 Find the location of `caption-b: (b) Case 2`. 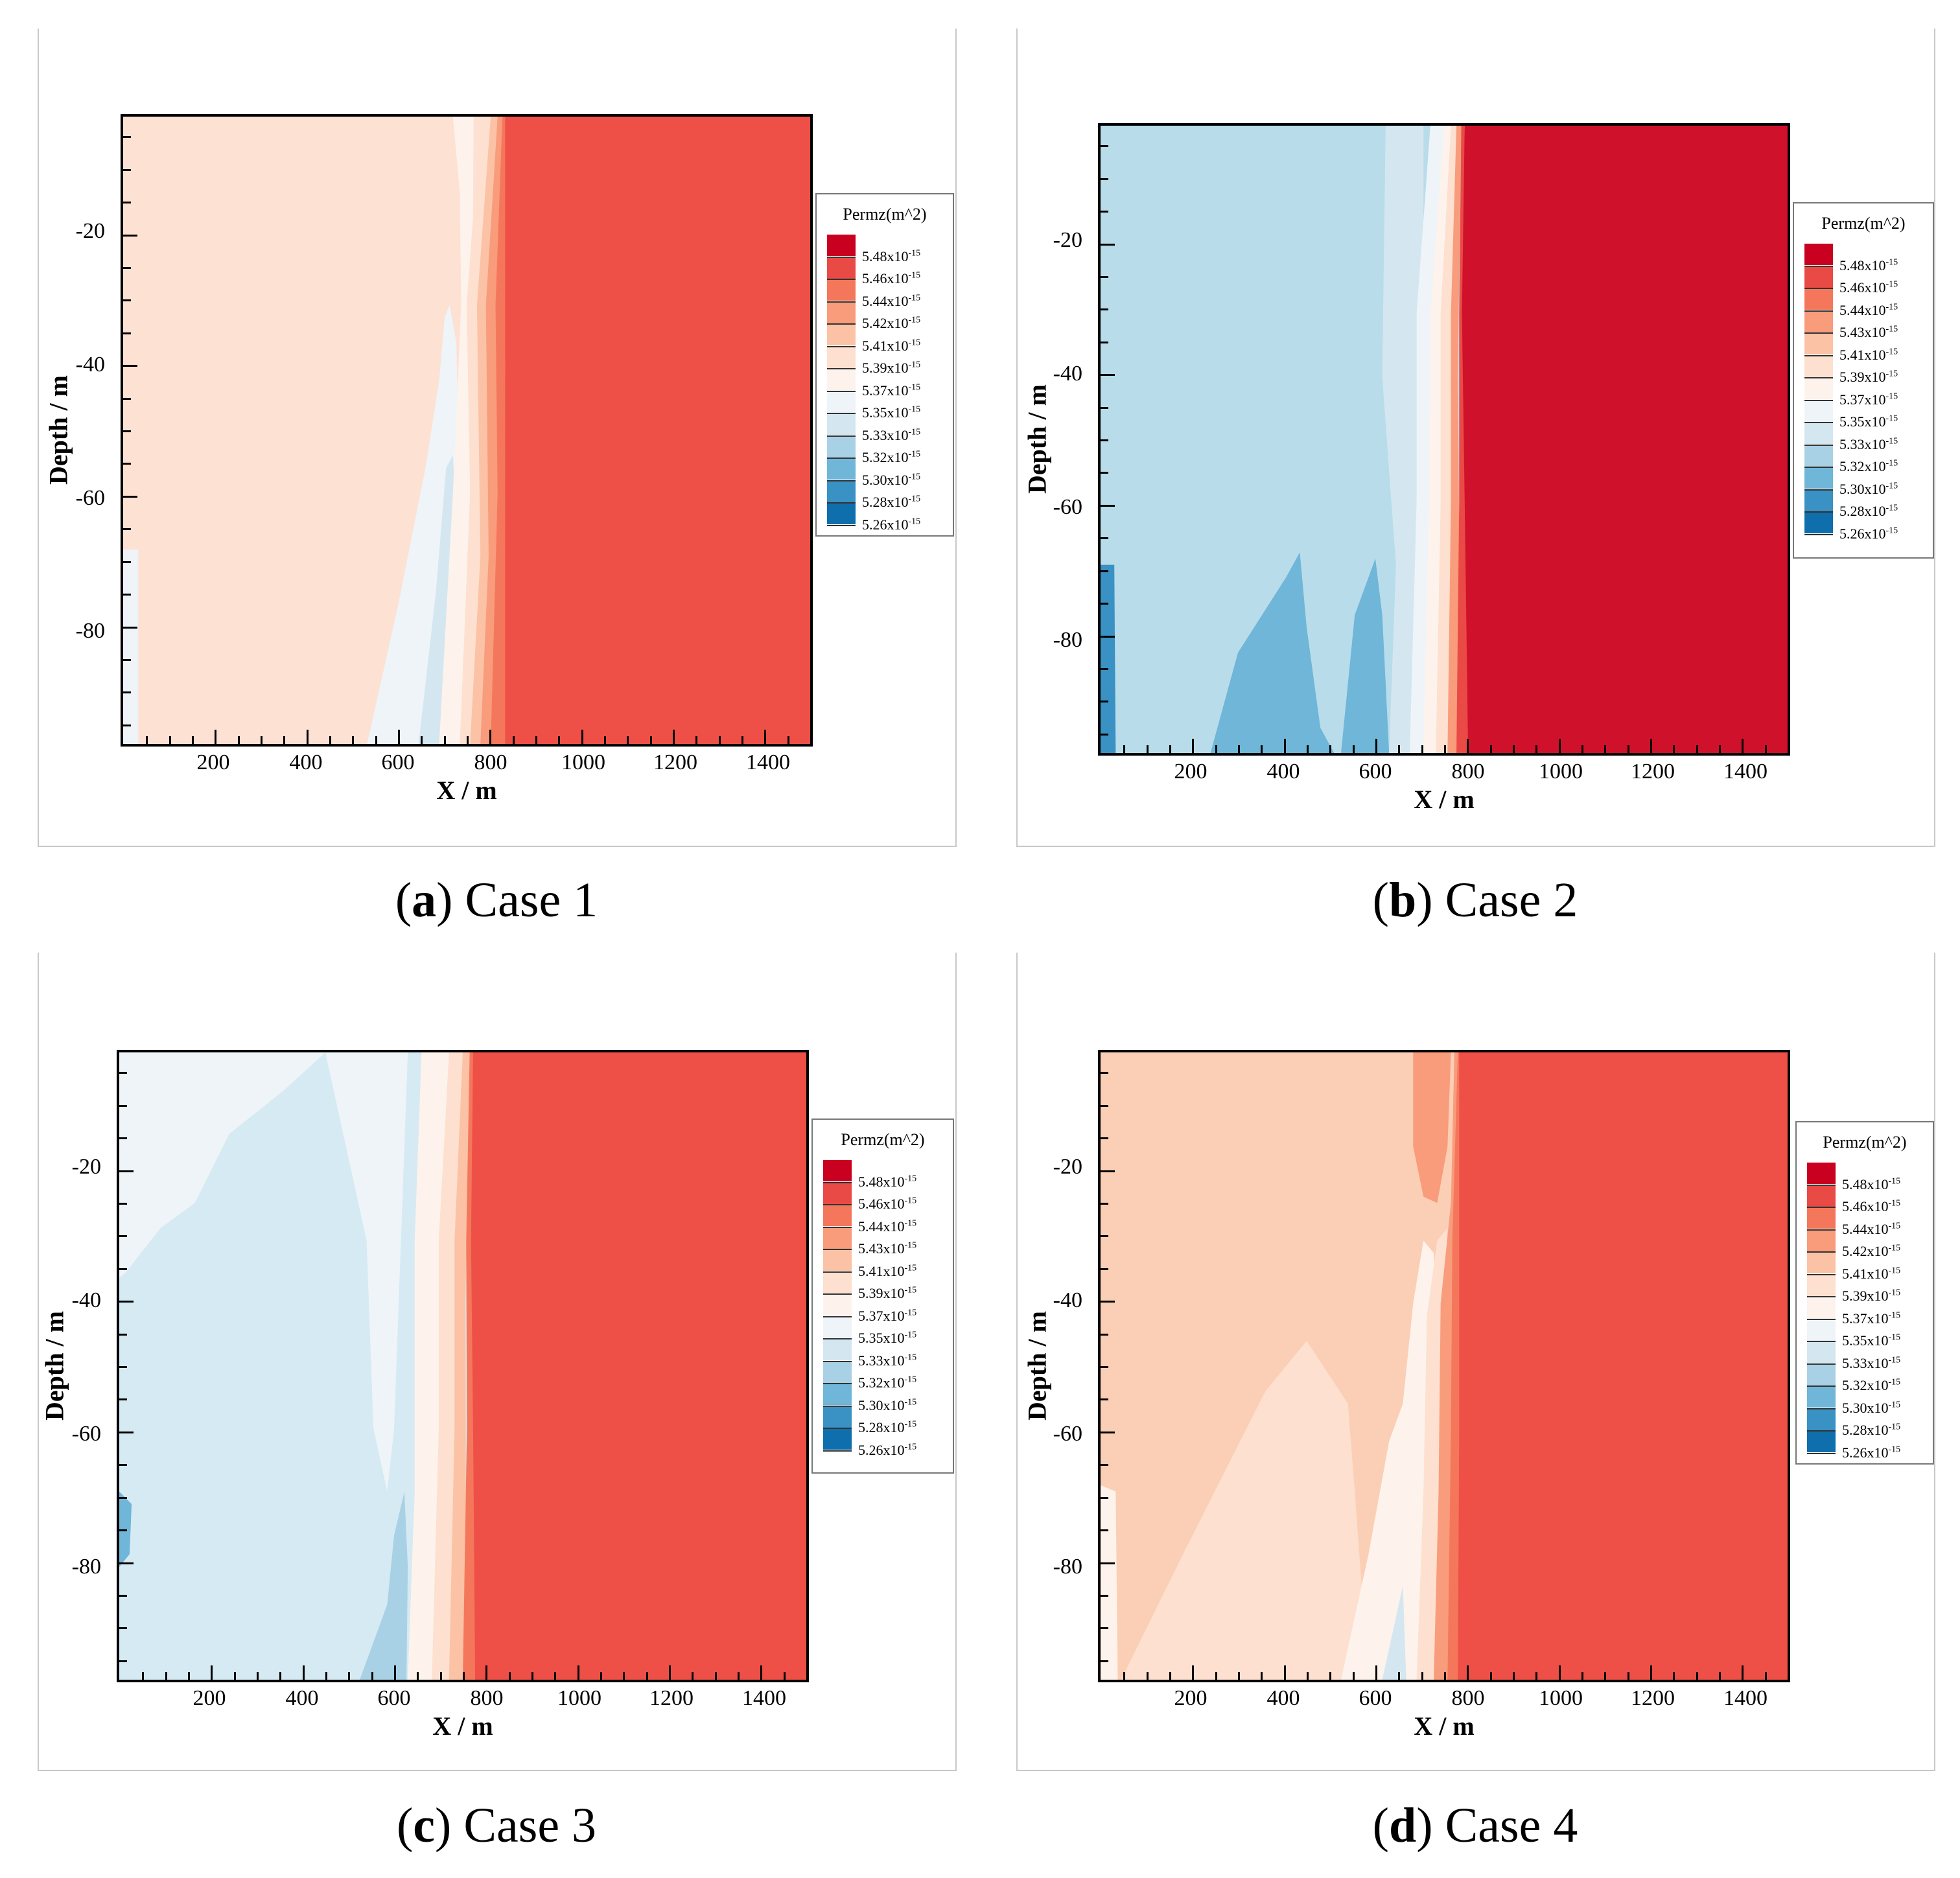

caption-b: (b) Case 2 is located at coordinates (1475, 900).